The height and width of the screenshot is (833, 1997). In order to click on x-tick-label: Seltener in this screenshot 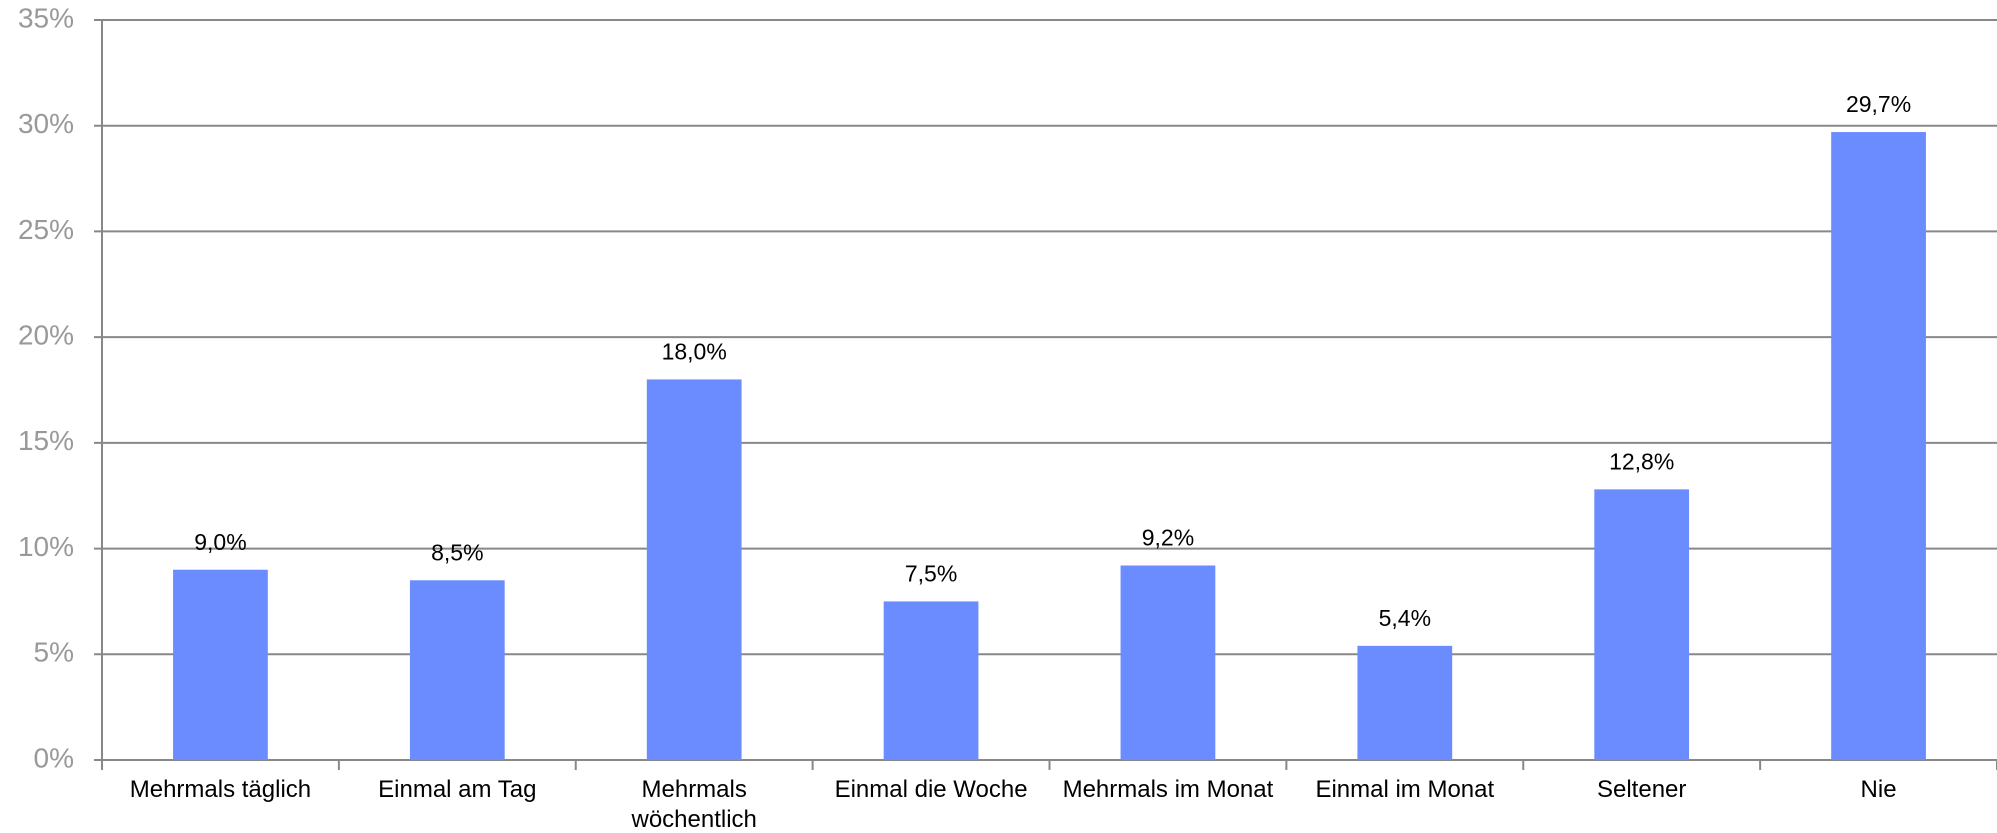, I will do `click(1641, 789)`.